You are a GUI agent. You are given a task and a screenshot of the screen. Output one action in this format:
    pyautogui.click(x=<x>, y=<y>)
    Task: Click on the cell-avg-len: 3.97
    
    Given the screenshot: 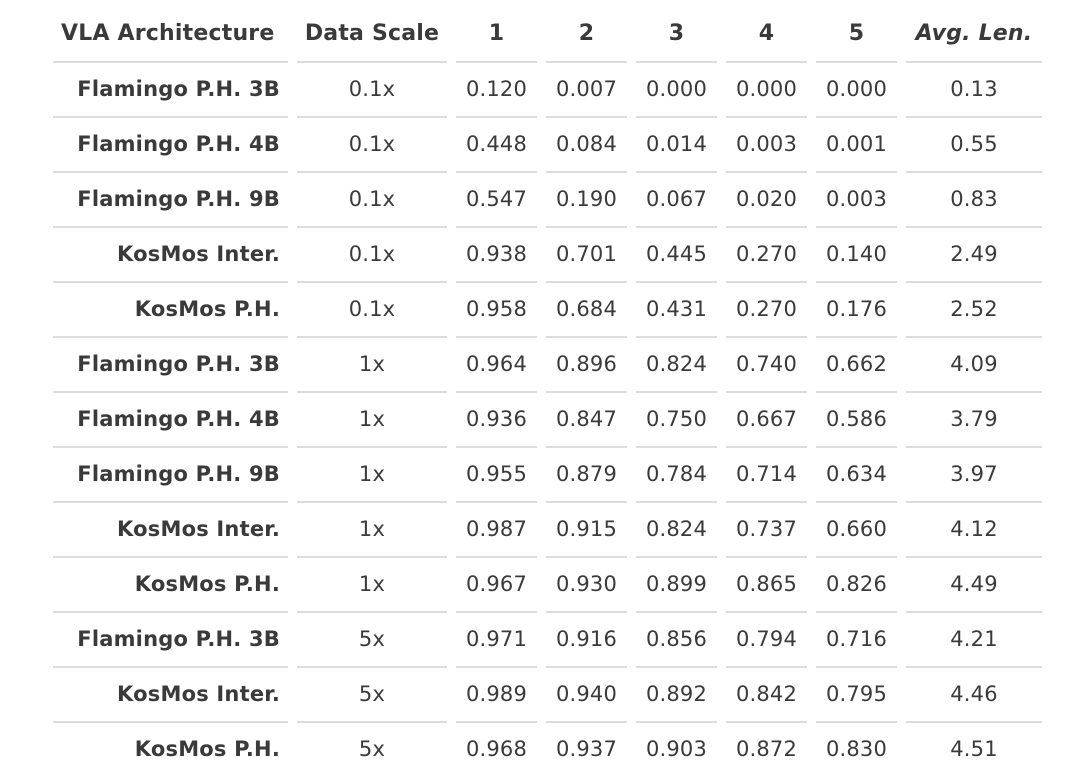 What is the action you would take?
    pyautogui.click(x=974, y=475)
    